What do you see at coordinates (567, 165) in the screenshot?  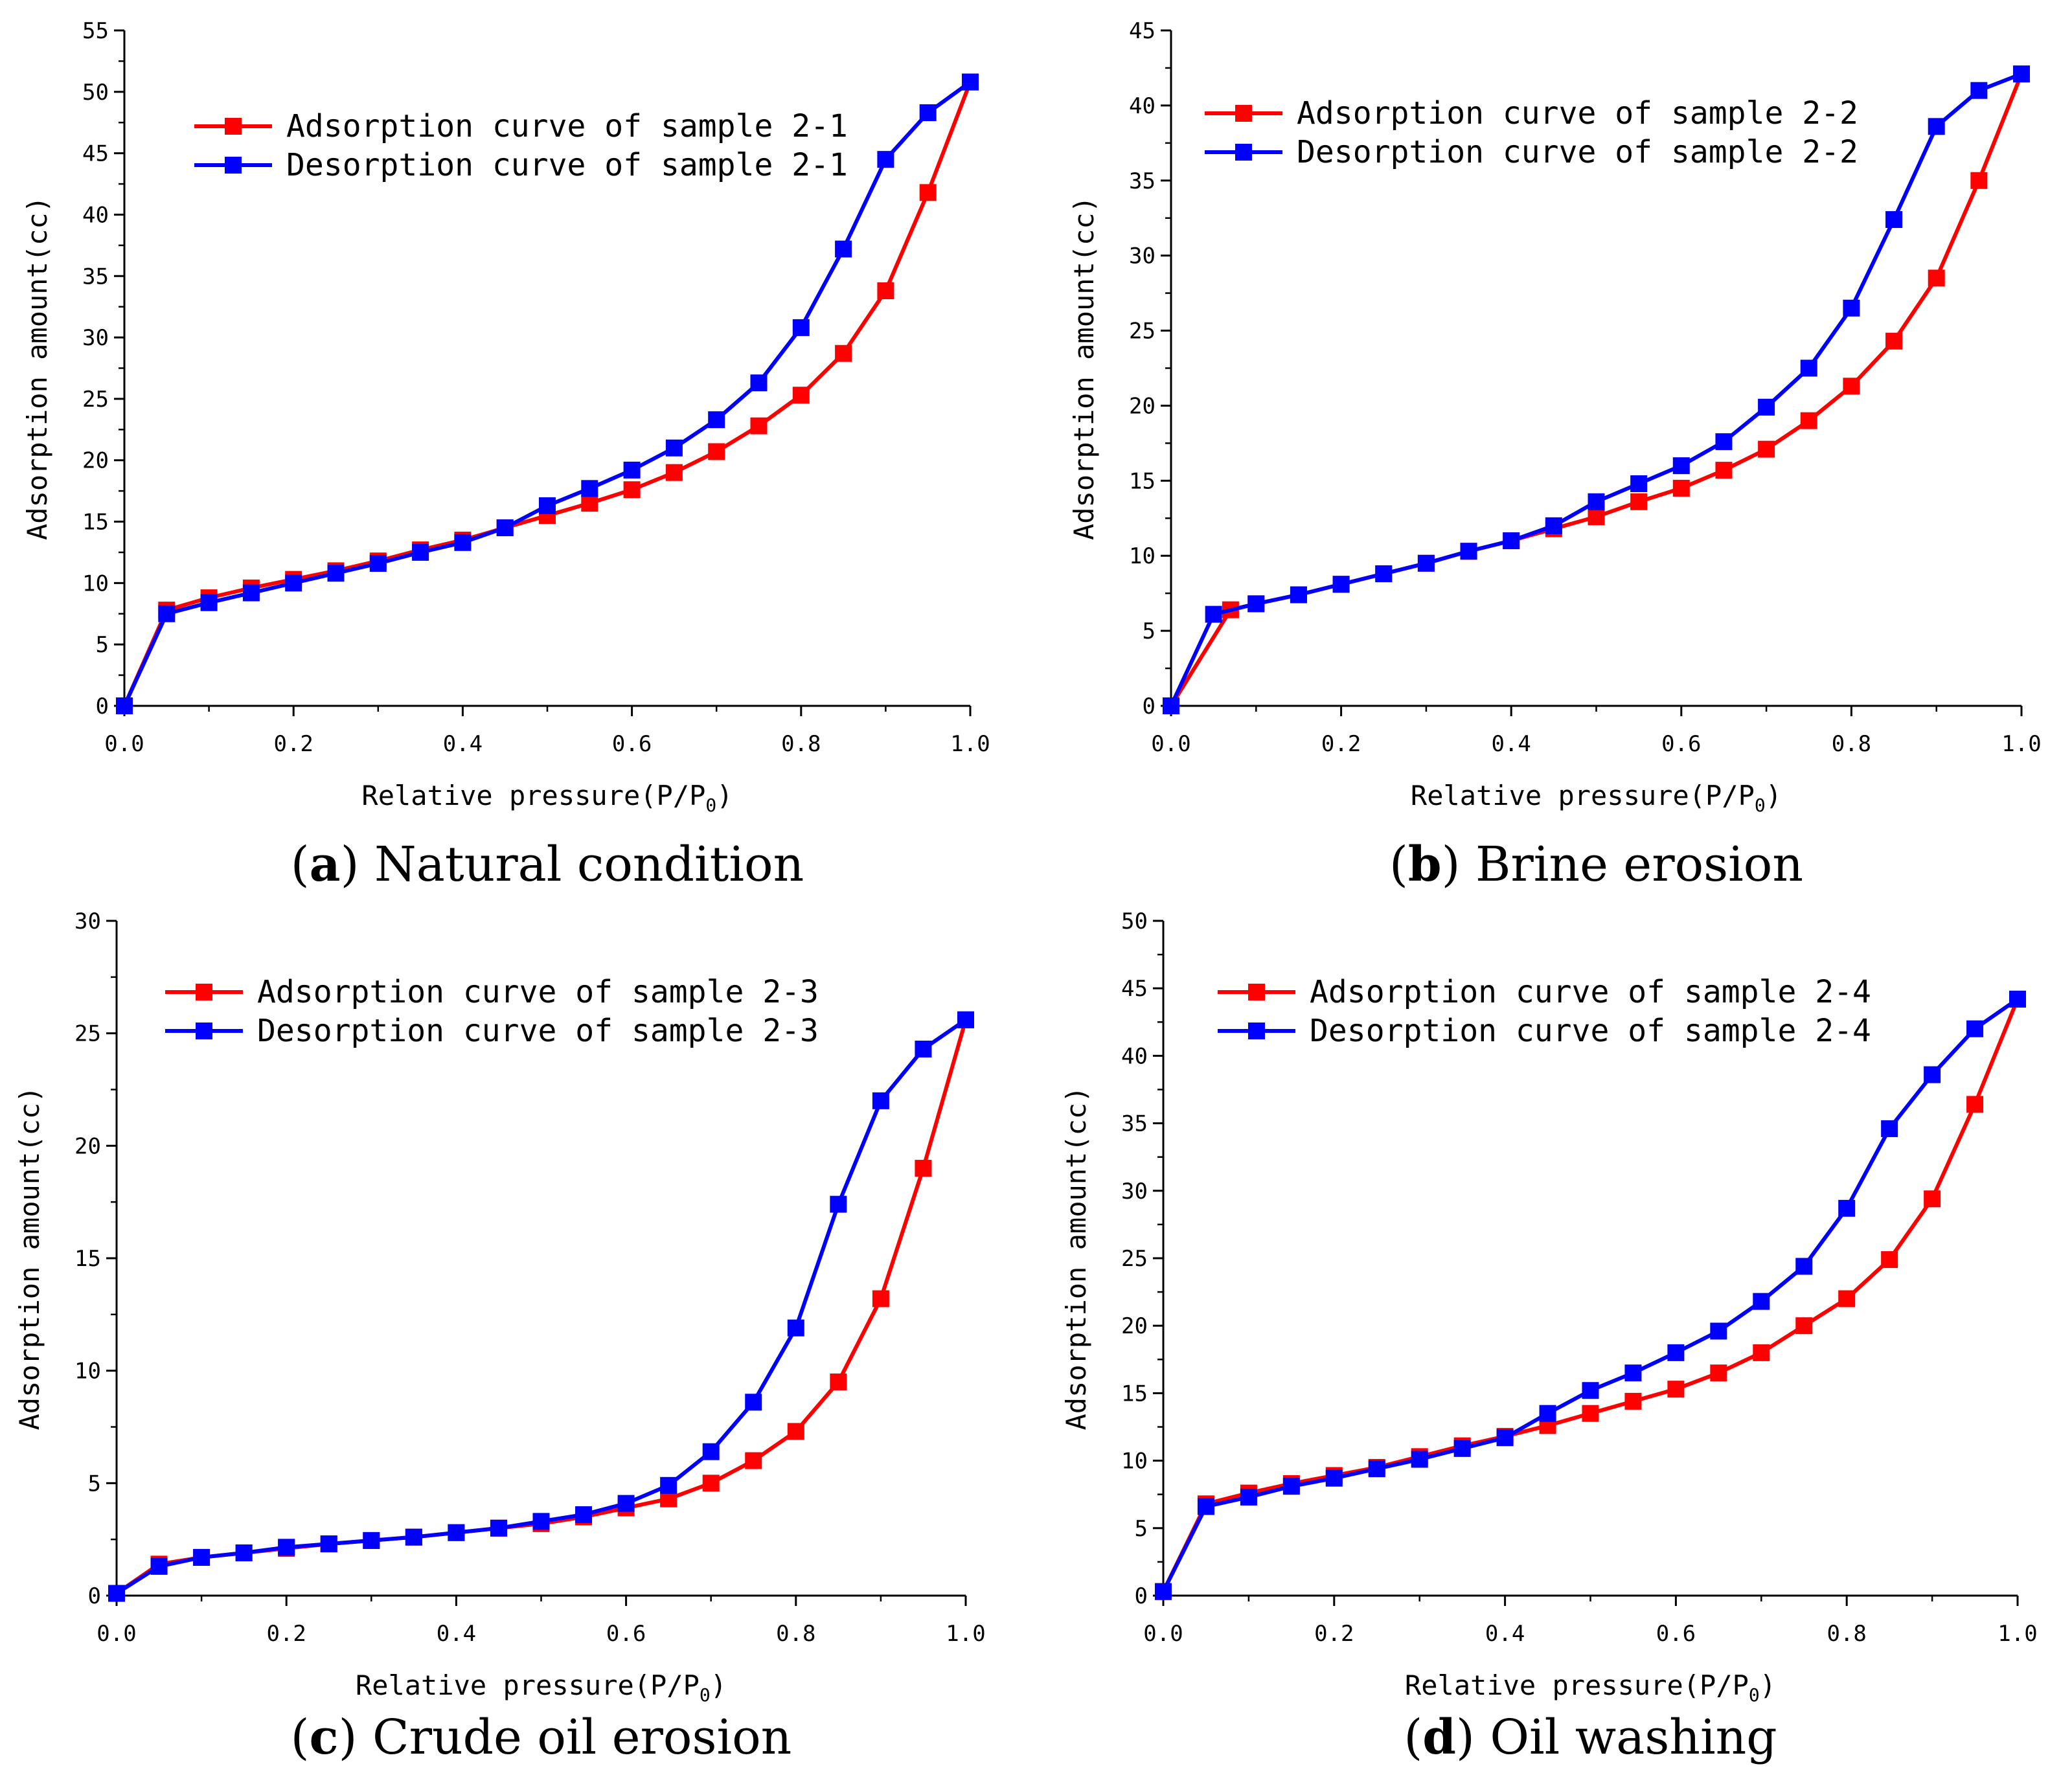 I see `legend-label: Desorption curve of sample 2-1` at bounding box center [567, 165].